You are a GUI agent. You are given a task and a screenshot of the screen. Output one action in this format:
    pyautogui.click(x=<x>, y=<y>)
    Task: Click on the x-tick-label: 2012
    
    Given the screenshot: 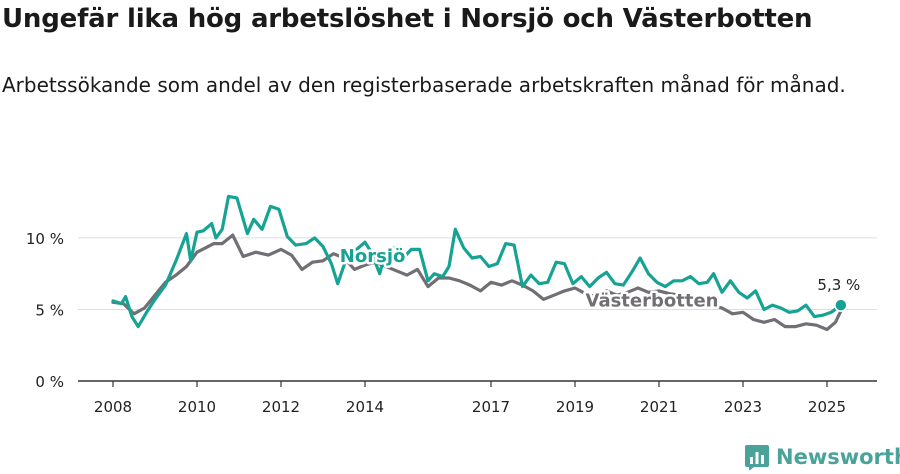 What is the action you would take?
    pyautogui.click(x=281, y=407)
    